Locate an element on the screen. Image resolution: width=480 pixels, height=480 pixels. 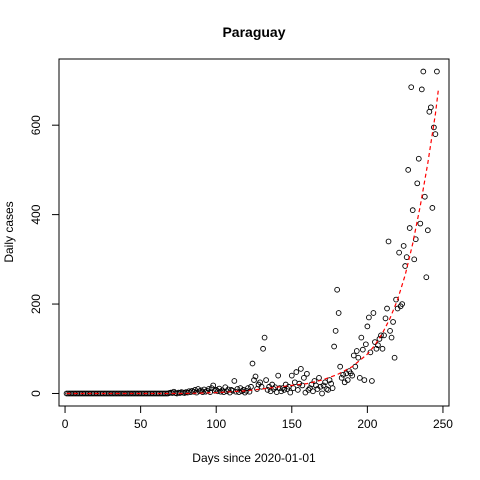
chart-title: Paraguay is located at coordinates (253, 32).